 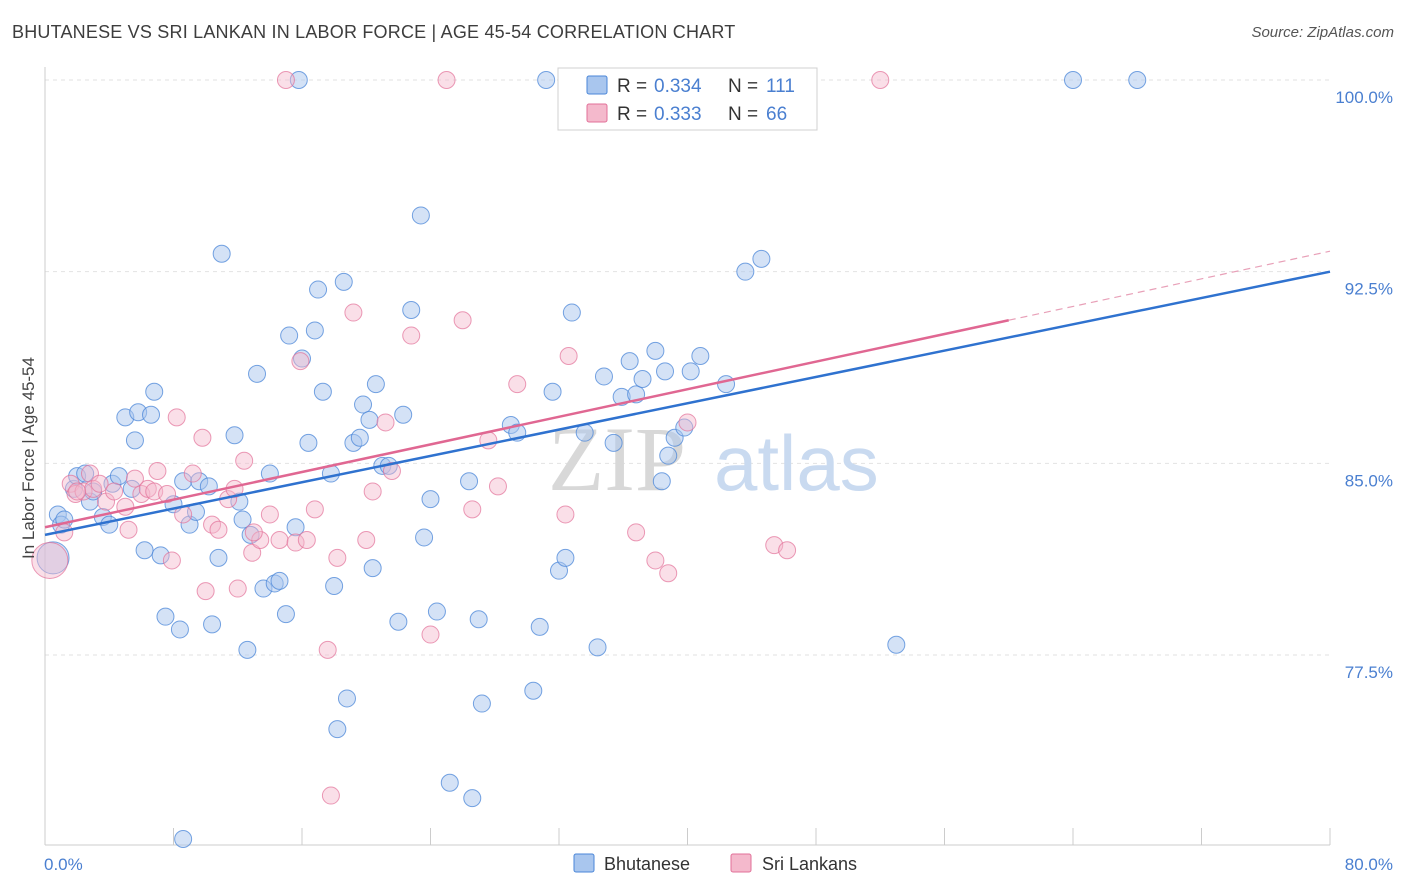 What do you see at coordinates (63, 864) in the screenshot?
I see `x-tick-label-0: 0.0%` at bounding box center [63, 864].